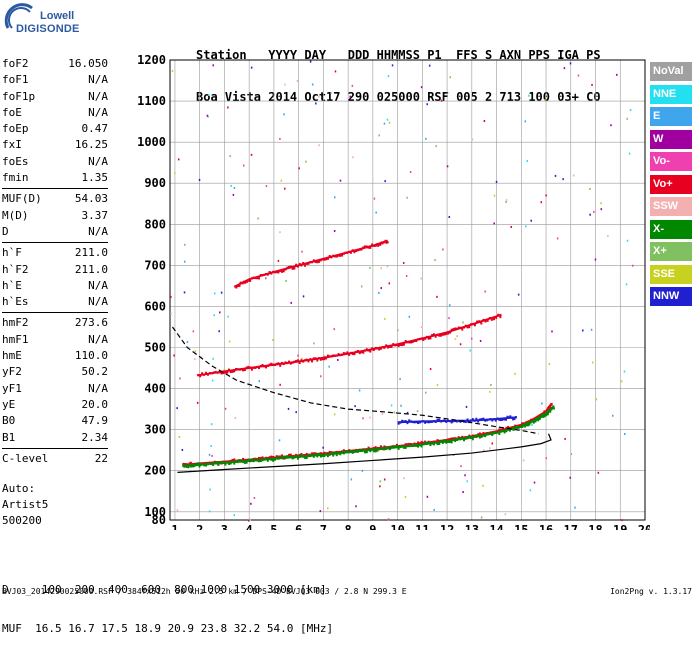  Describe the element at coordinates (55, 405) in the screenshot. I see `param-row: yE 20.0` at that location.